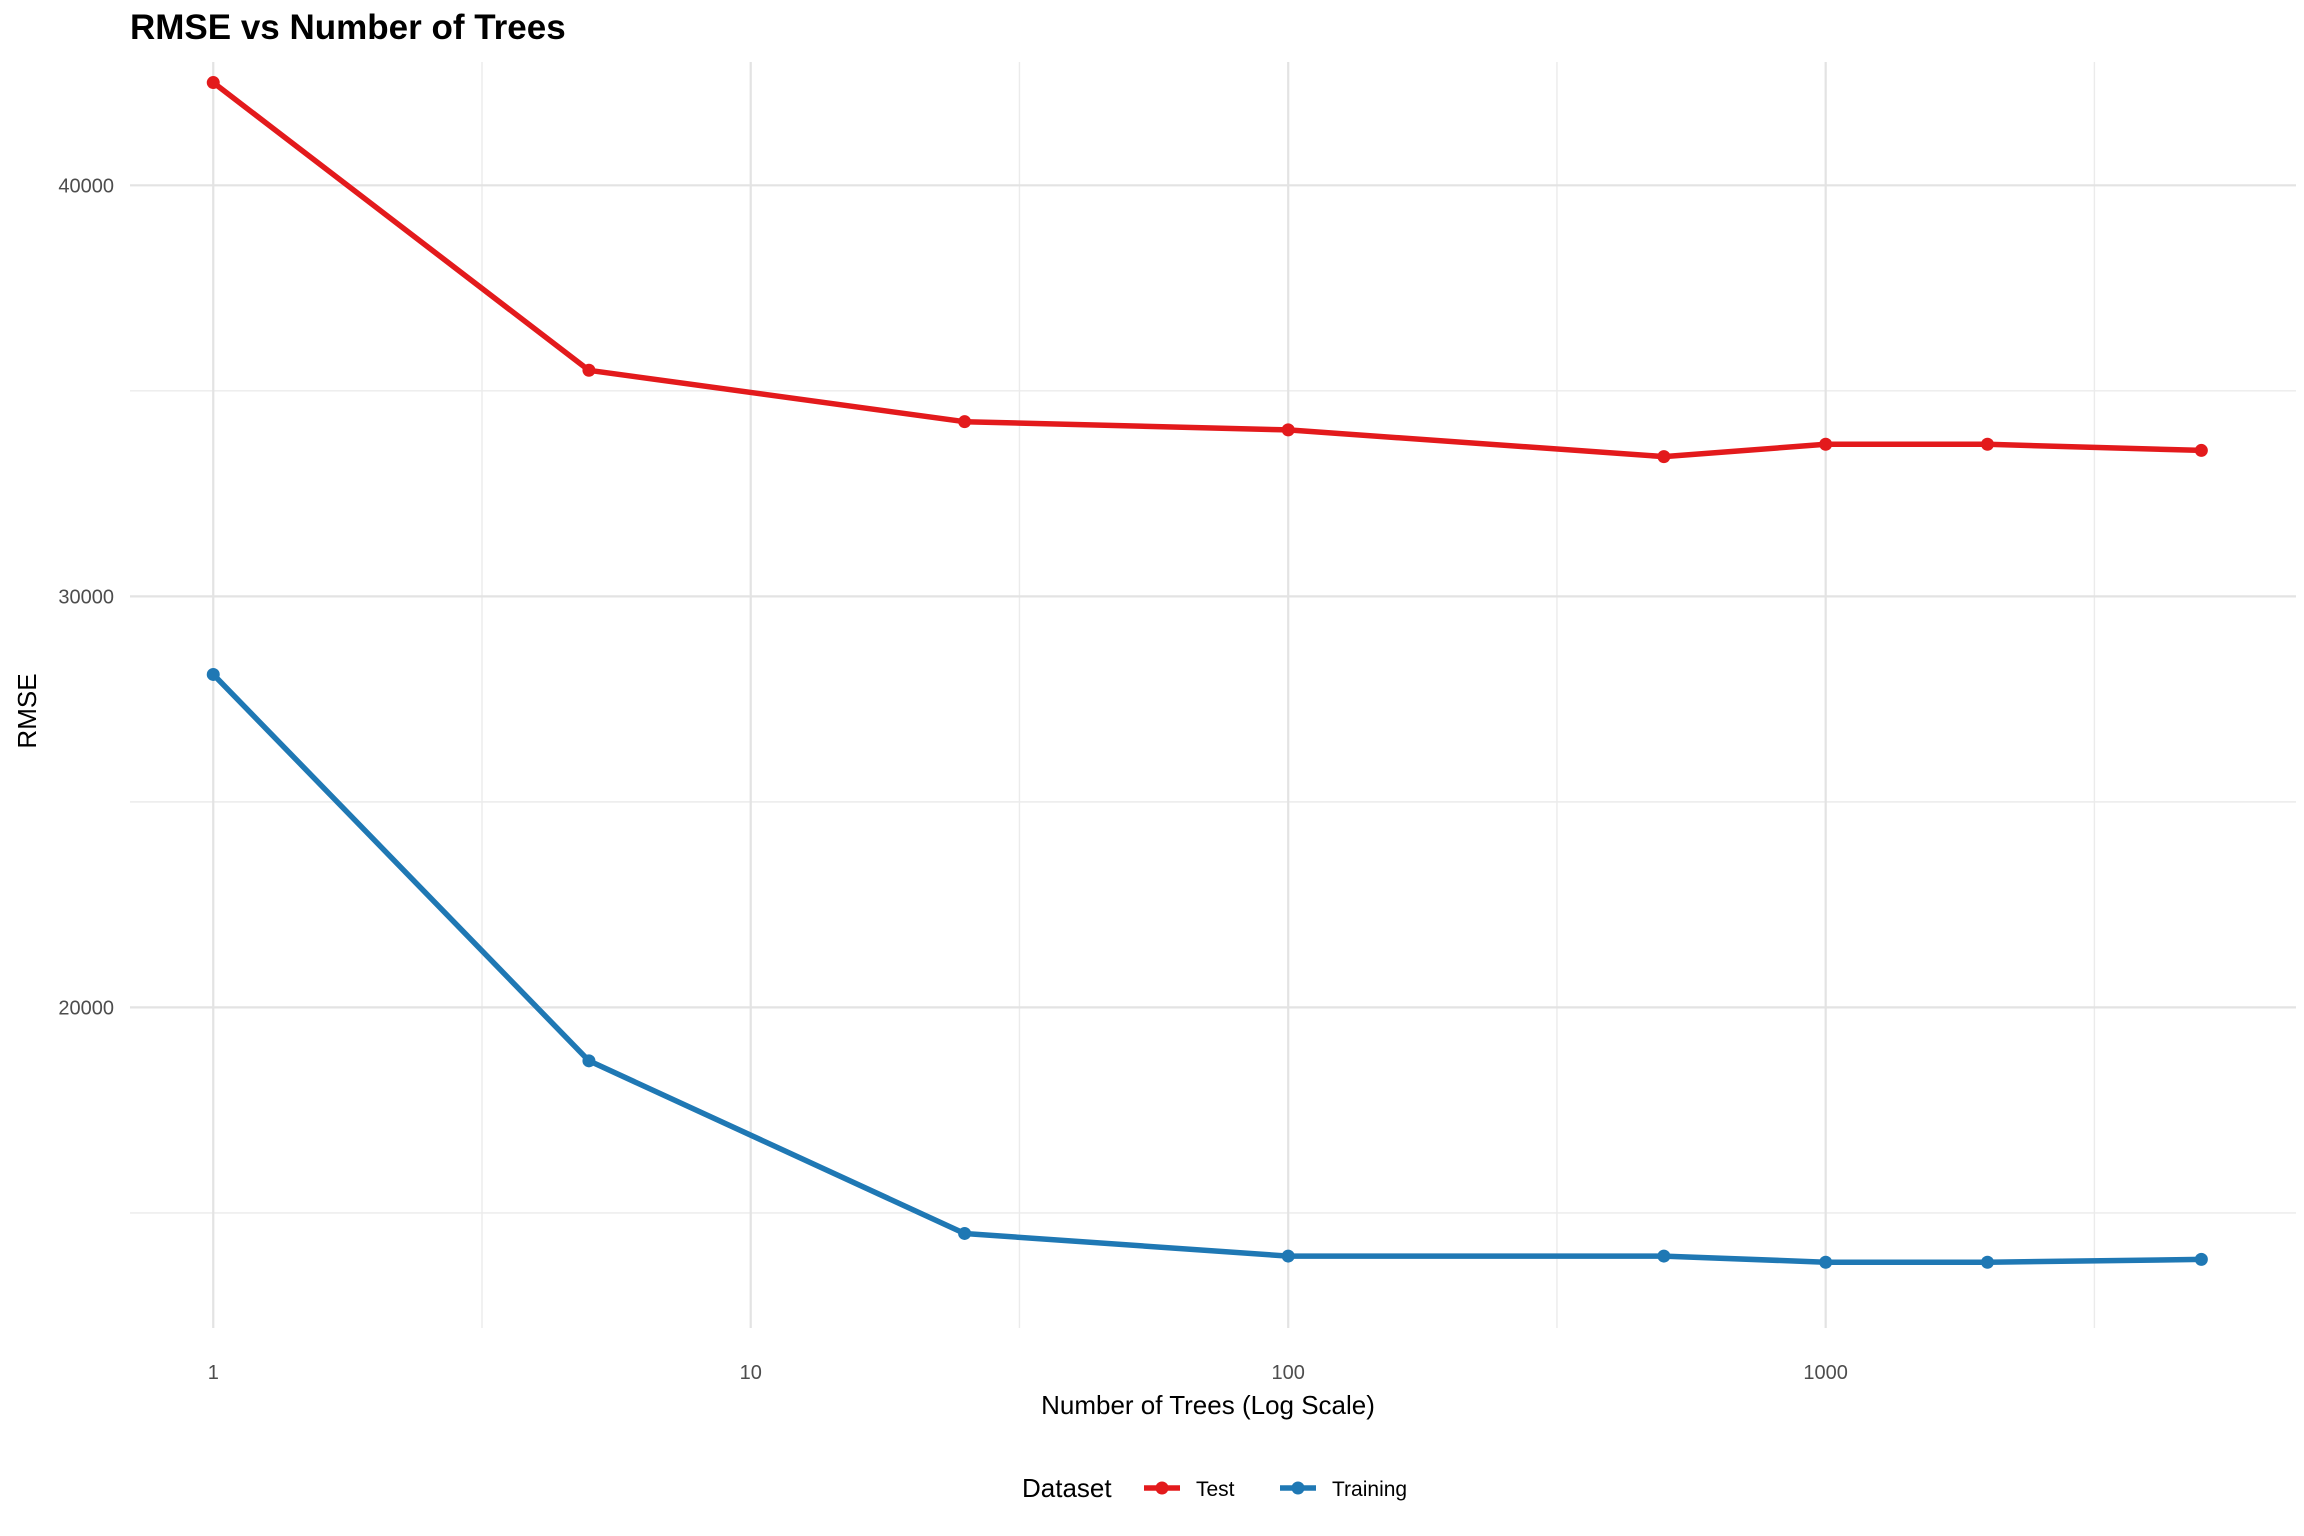 The height and width of the screenshot is (1536, 2304). Describe the element at coordinates (1298, 1488) in the screenshot. I see `training-legend-point` at that location.